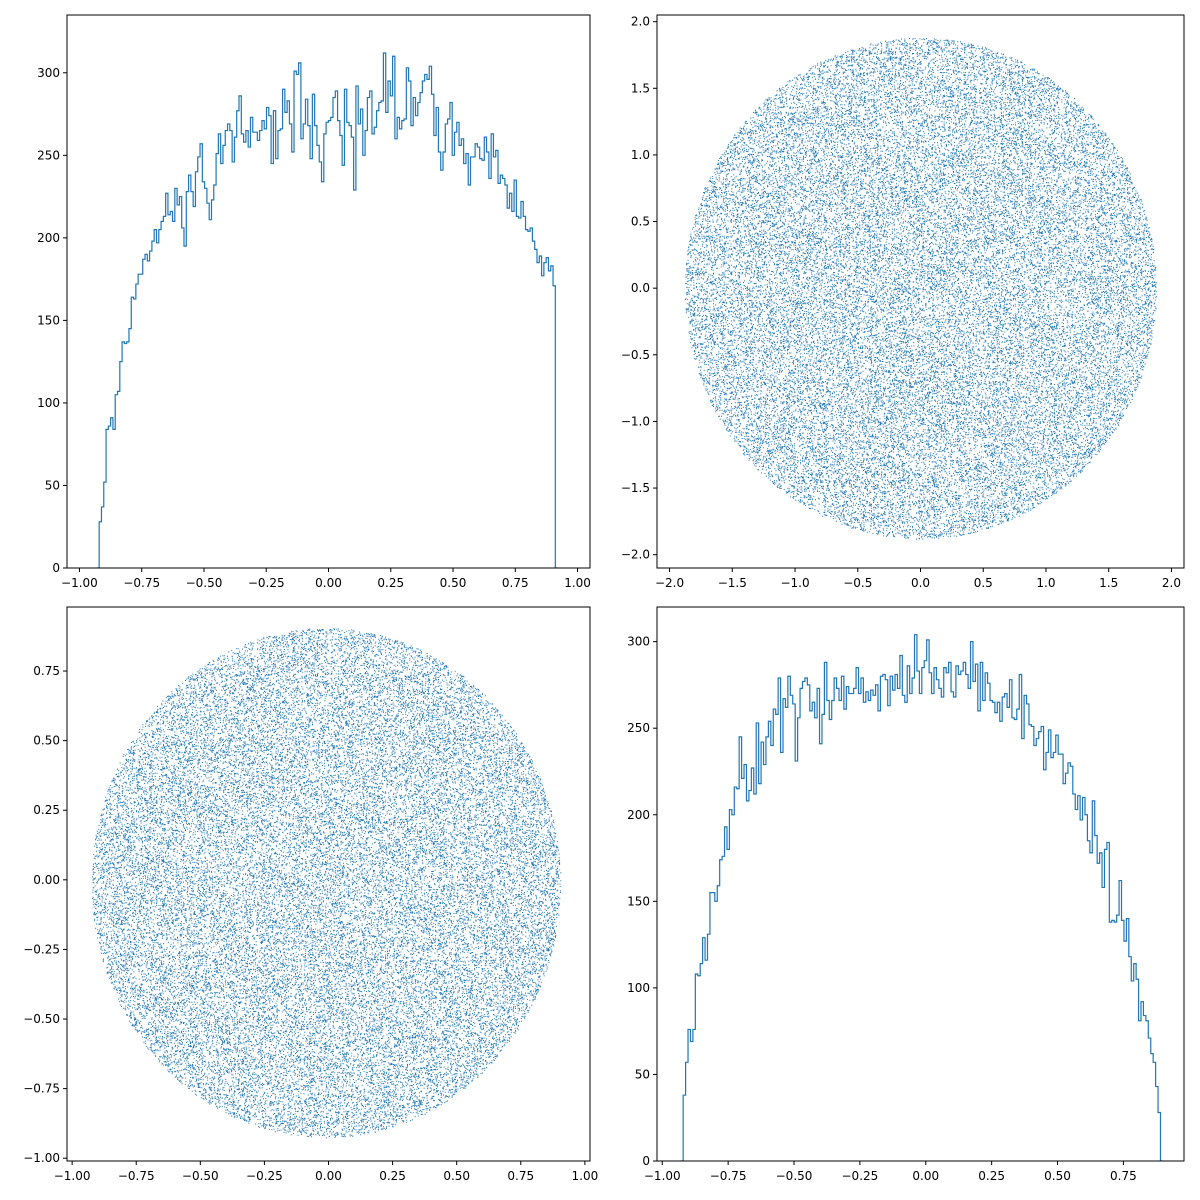  I want to click on histogram-bottom-right-x-axis: −1.00 −0.75 −0.50 −0.25 0.00 0.25 0.50 0.75, so click(890, 1172).